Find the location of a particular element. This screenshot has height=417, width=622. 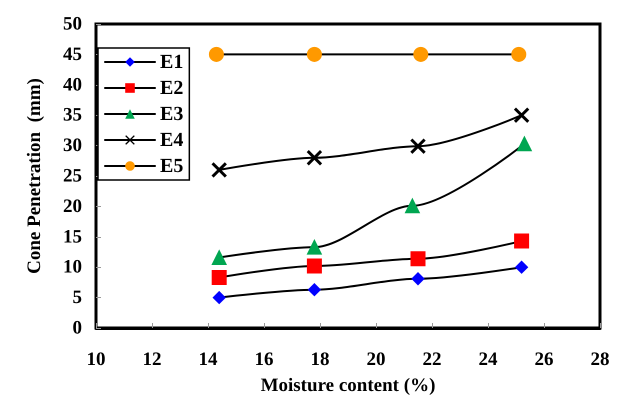

y-tick-label: 5 is located at coordinates (77, 297).